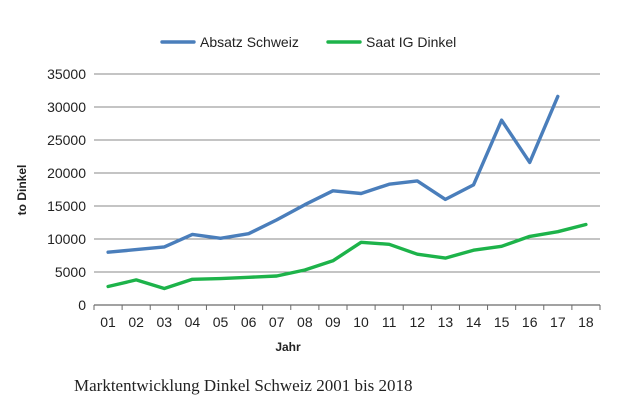 This screenshot has width=620, height=420. What do you see at coordinates (474, 322) in the screenshot?
I see `x-tick-label: 14` at bounding box center [474, 322].